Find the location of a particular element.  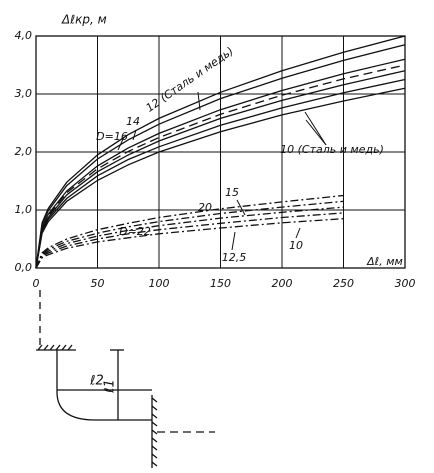

pipe is located at coordinates (104, 385).